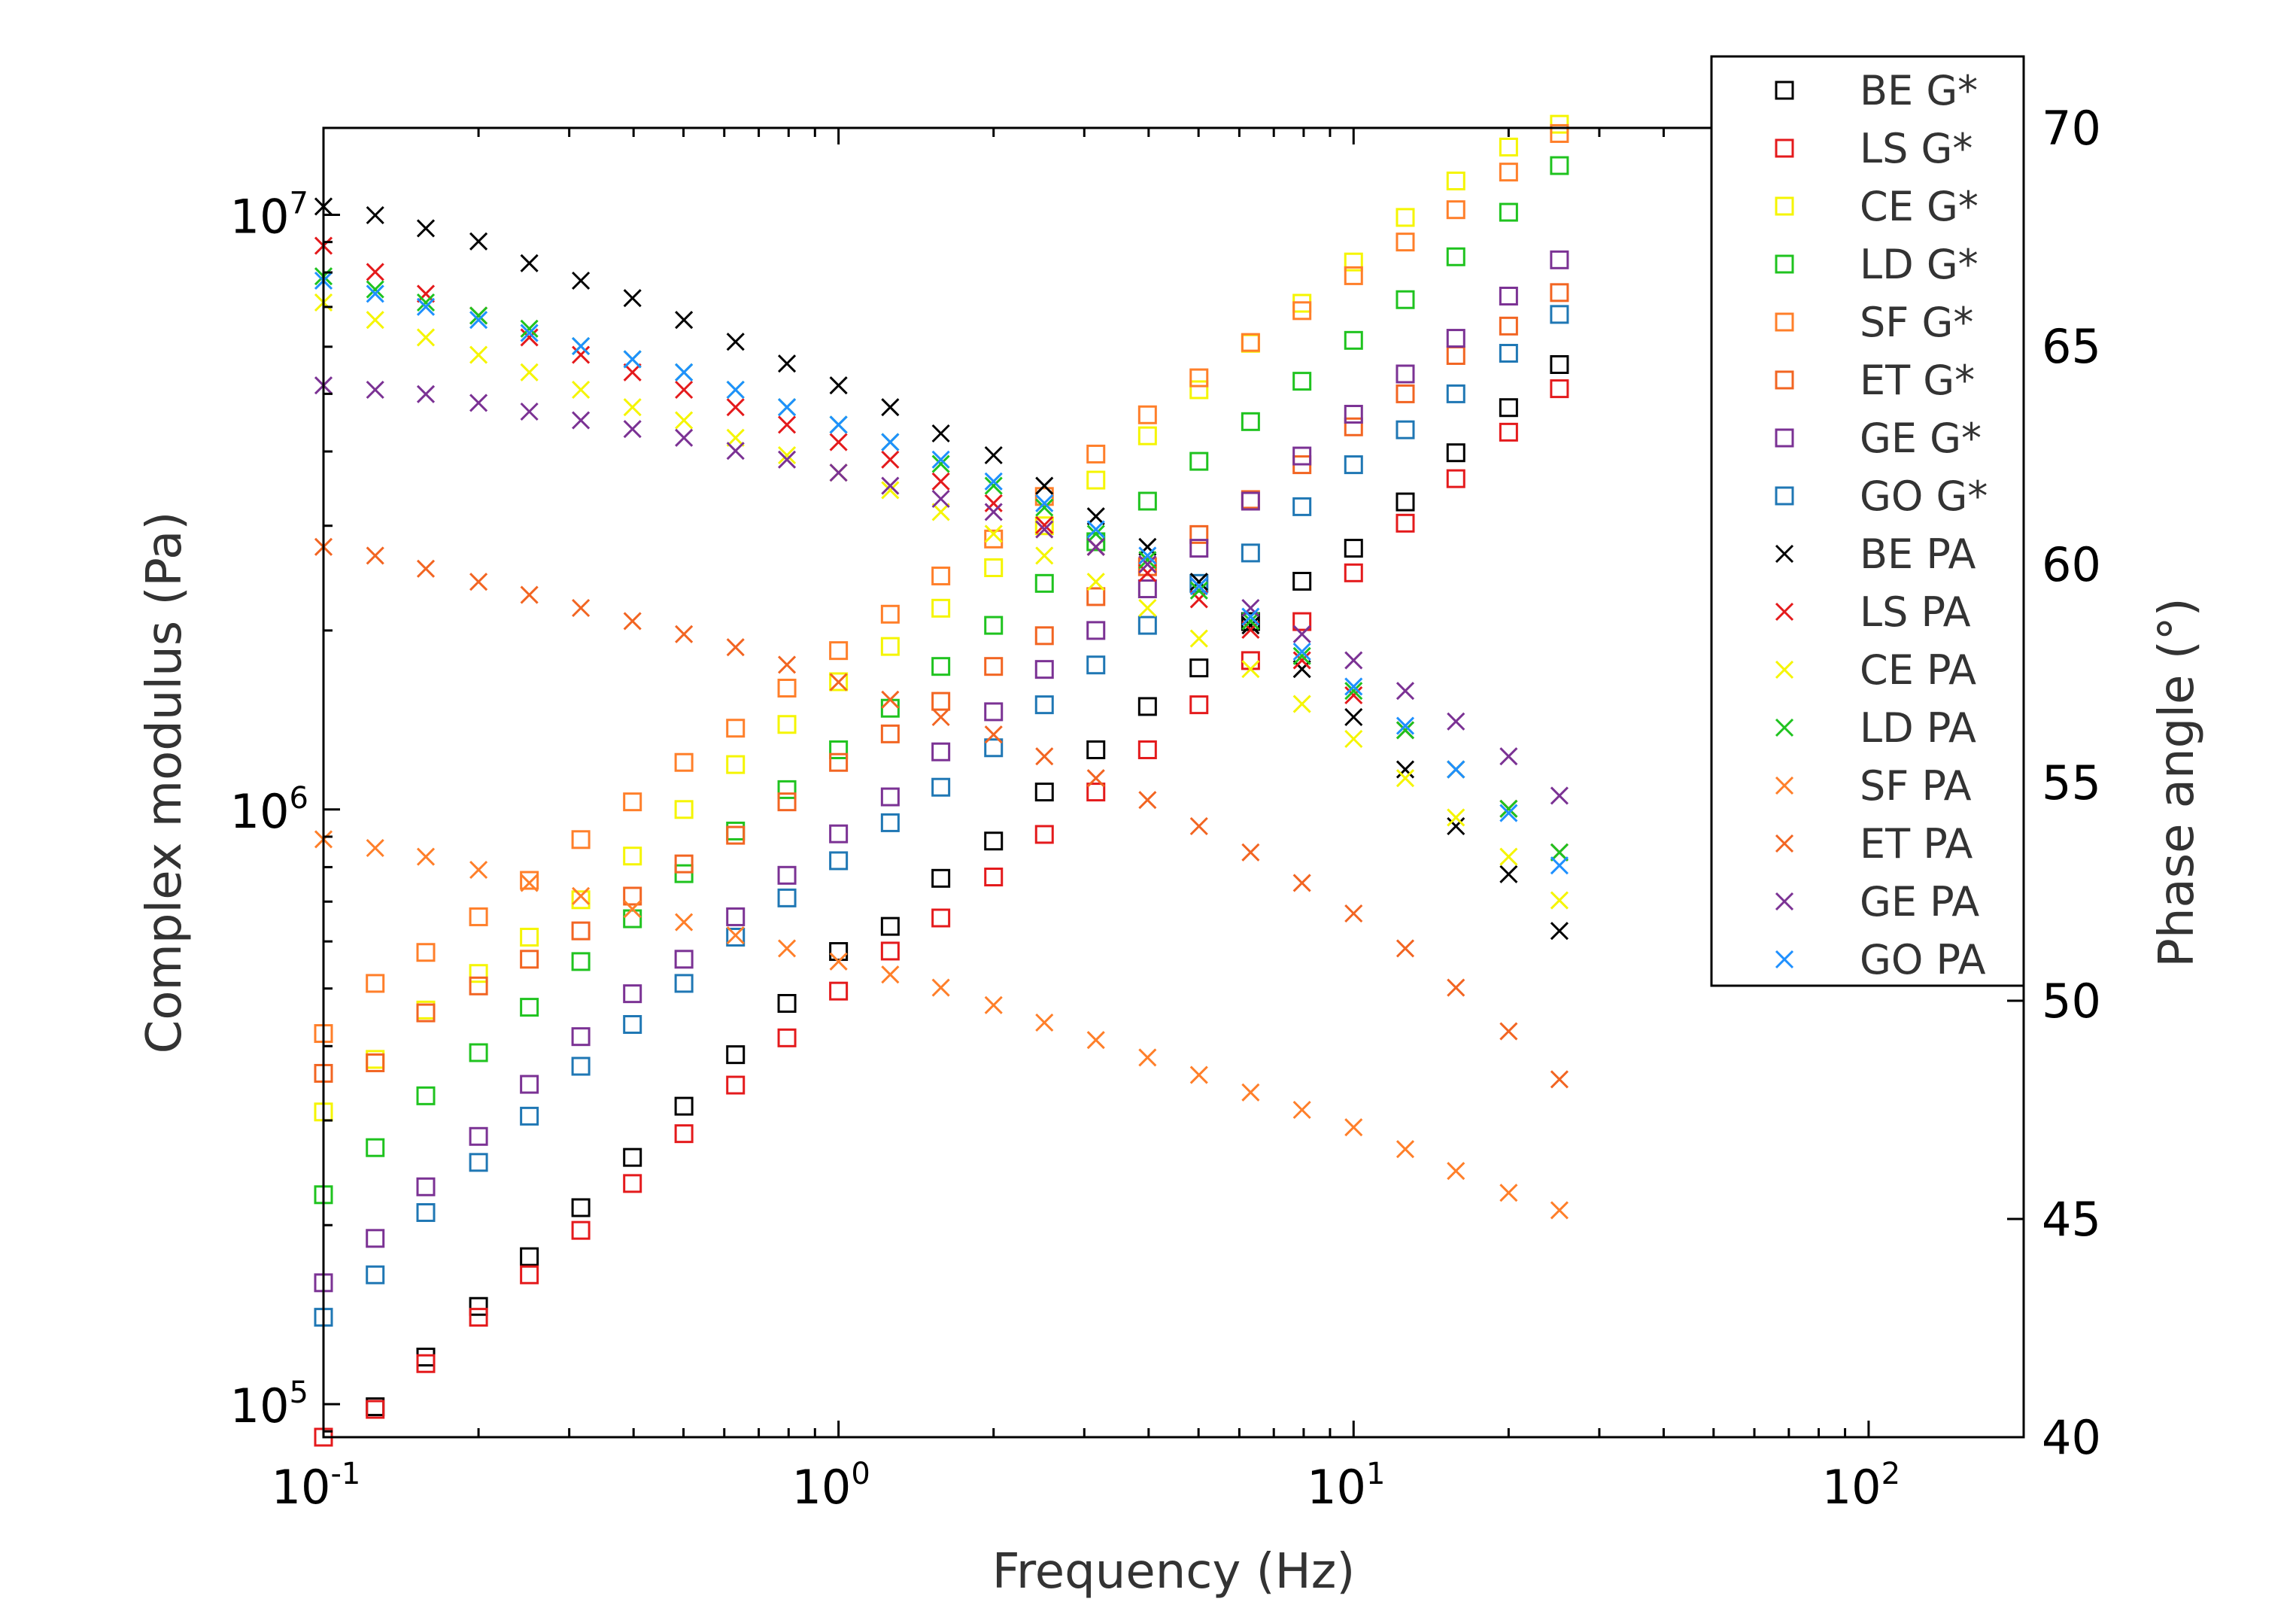 Image resolution: width=2296 pixels, height=1614 pixels. I want to click on legend-label: LS PA, so click(1916, 612).